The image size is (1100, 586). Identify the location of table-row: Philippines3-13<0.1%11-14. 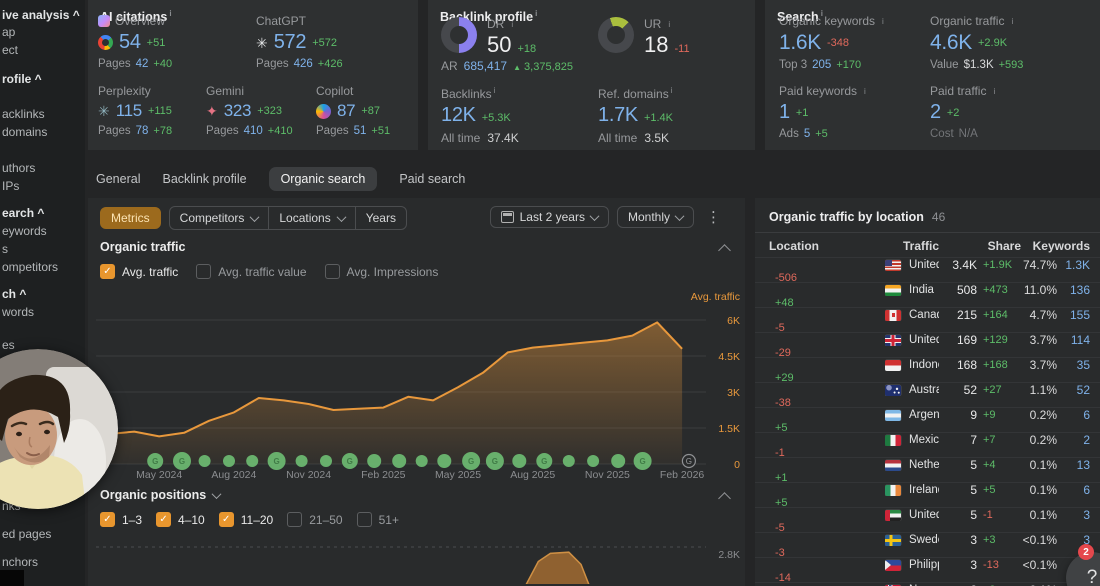
(927, 569).